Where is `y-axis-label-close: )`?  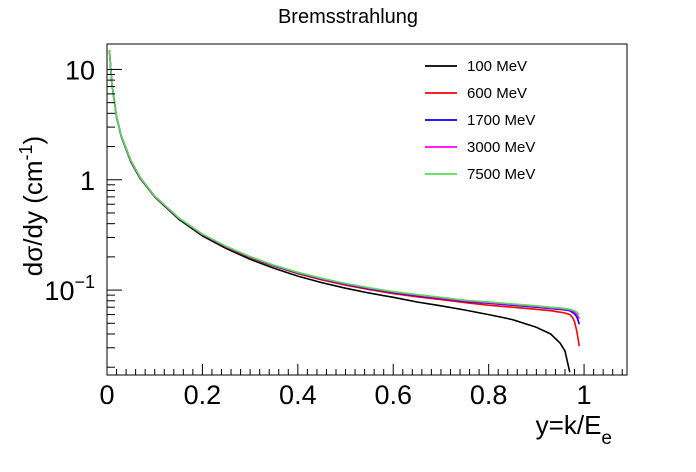
y-axis-label-close: ) is located at coordinates (33, 140).